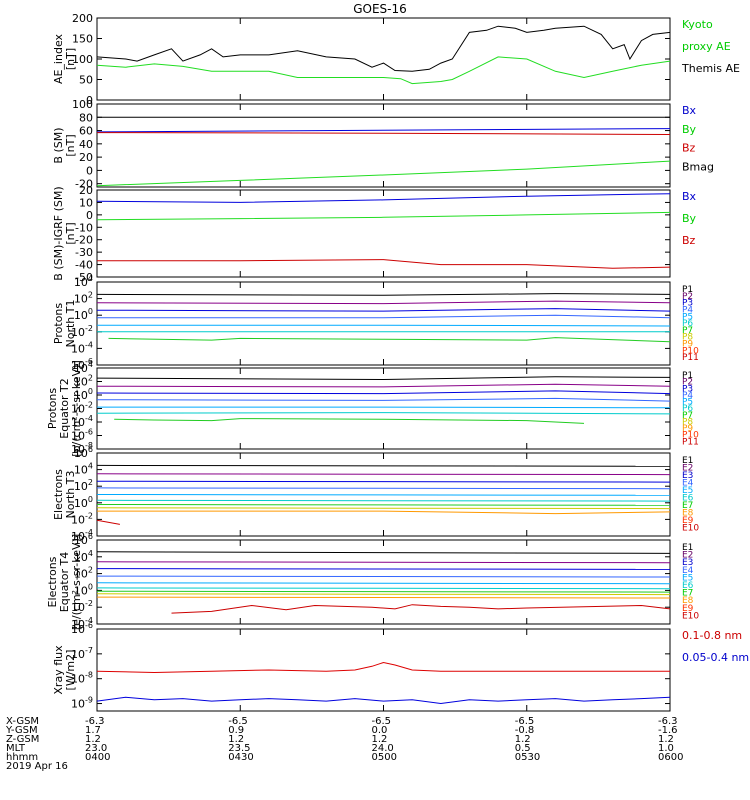  What do you see at coordinates (383, 310) in the screenshot?
I see `series-line-p3` at bounding box center [383, 310].